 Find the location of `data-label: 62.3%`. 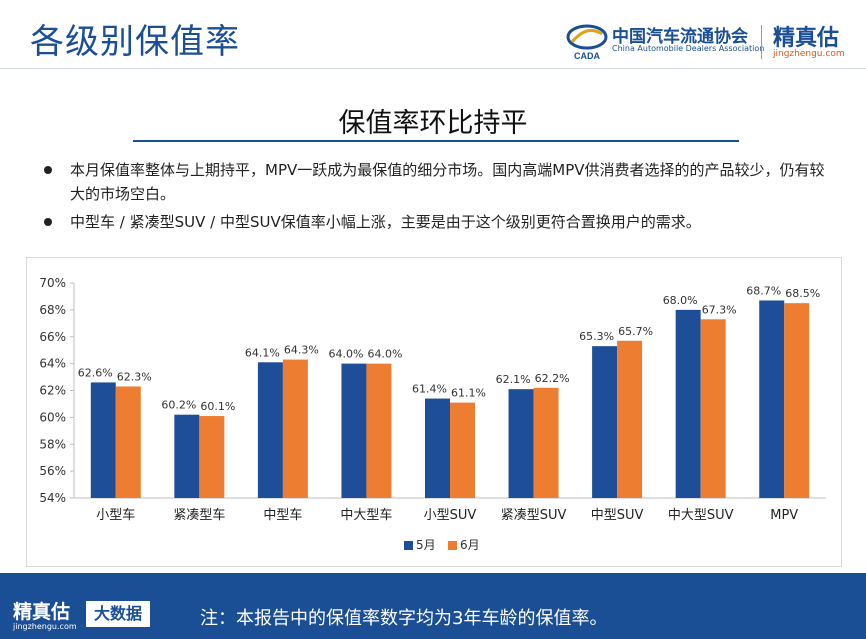

data-label: 62.3% is located at coordinates (134, 376).